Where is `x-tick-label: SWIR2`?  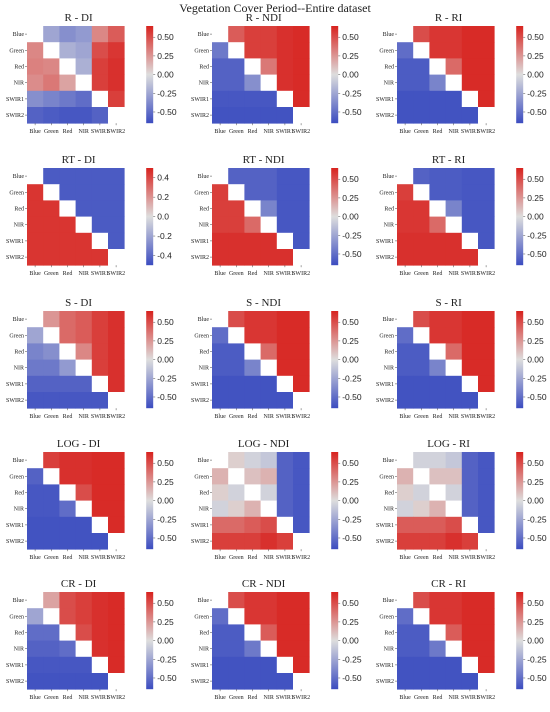
x-tick-label: SWIR2 is located at coordinates (486, 274).